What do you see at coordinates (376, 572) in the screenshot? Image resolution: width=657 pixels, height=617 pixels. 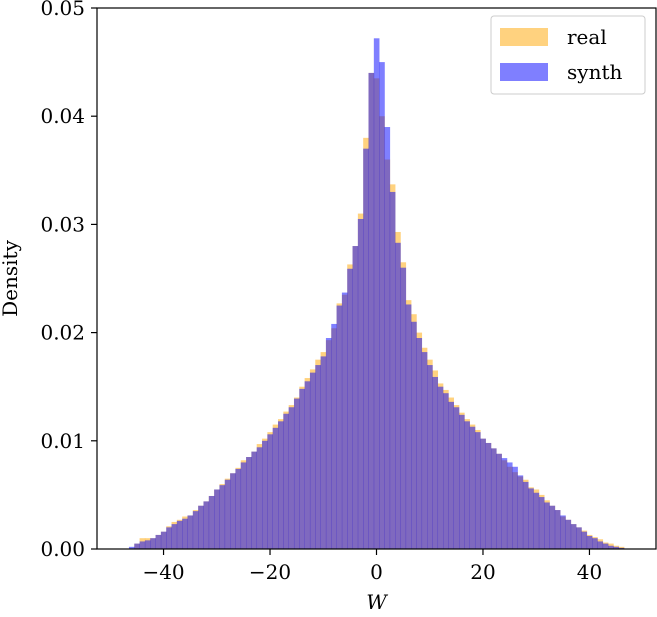 I see `x-tick-label: 0` at bounding box center [376, 572].